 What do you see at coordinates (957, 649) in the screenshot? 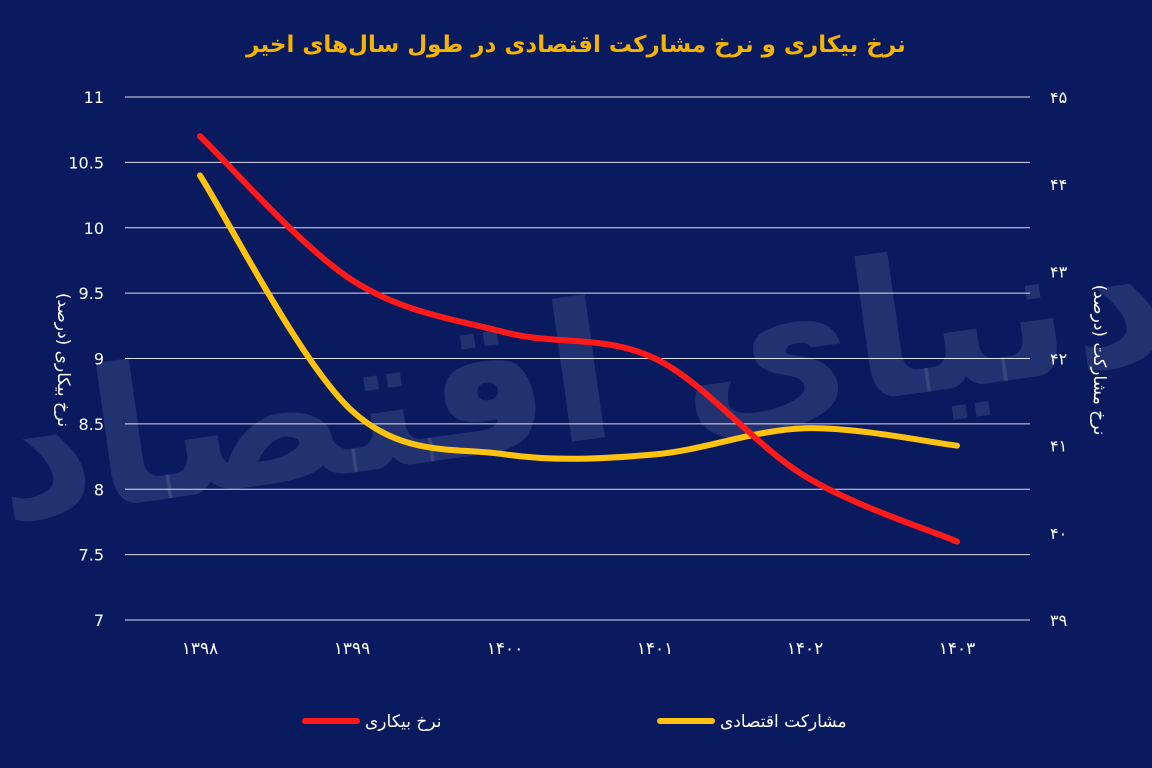
I see `x-tick-label: ۱۴۰۳` at bounding box center [957, 649].